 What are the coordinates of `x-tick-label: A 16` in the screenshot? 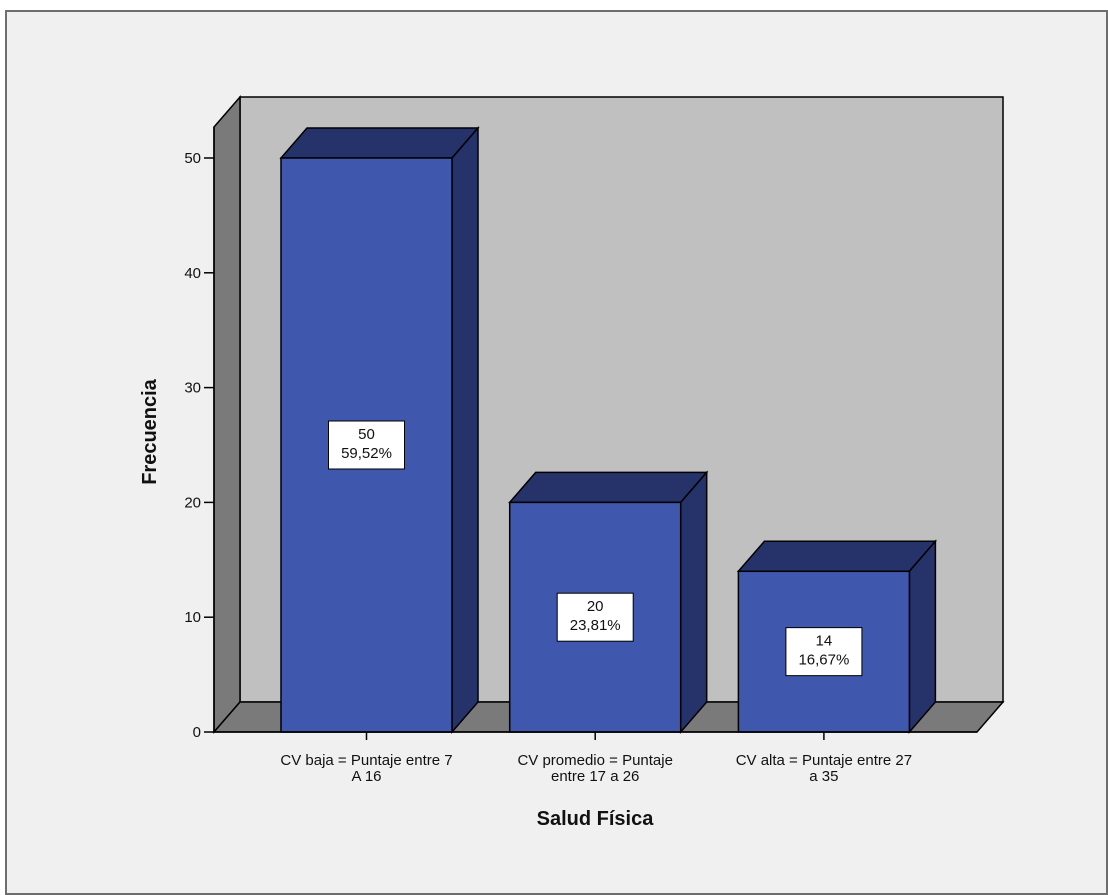 It's located at (366, 776).